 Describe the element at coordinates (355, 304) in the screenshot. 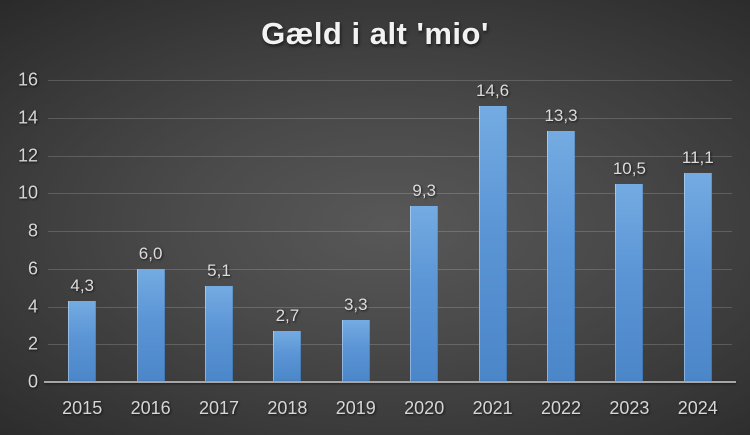

I see `bar-value-label: 3,3` at that location.